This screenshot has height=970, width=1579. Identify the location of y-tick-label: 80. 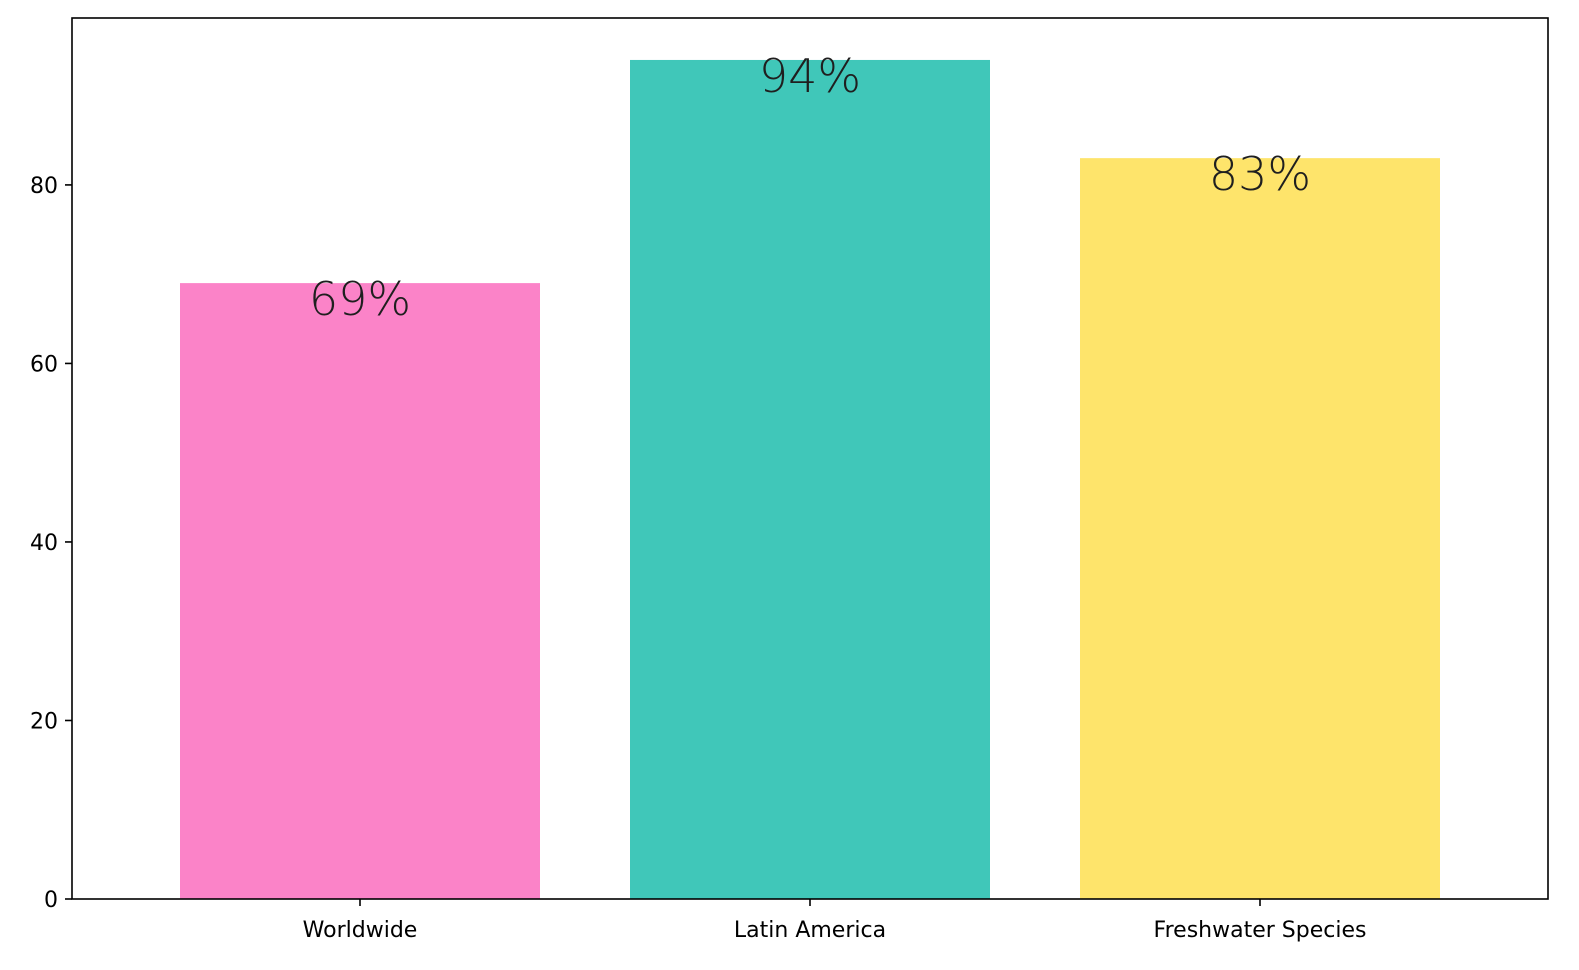
(44, 186).